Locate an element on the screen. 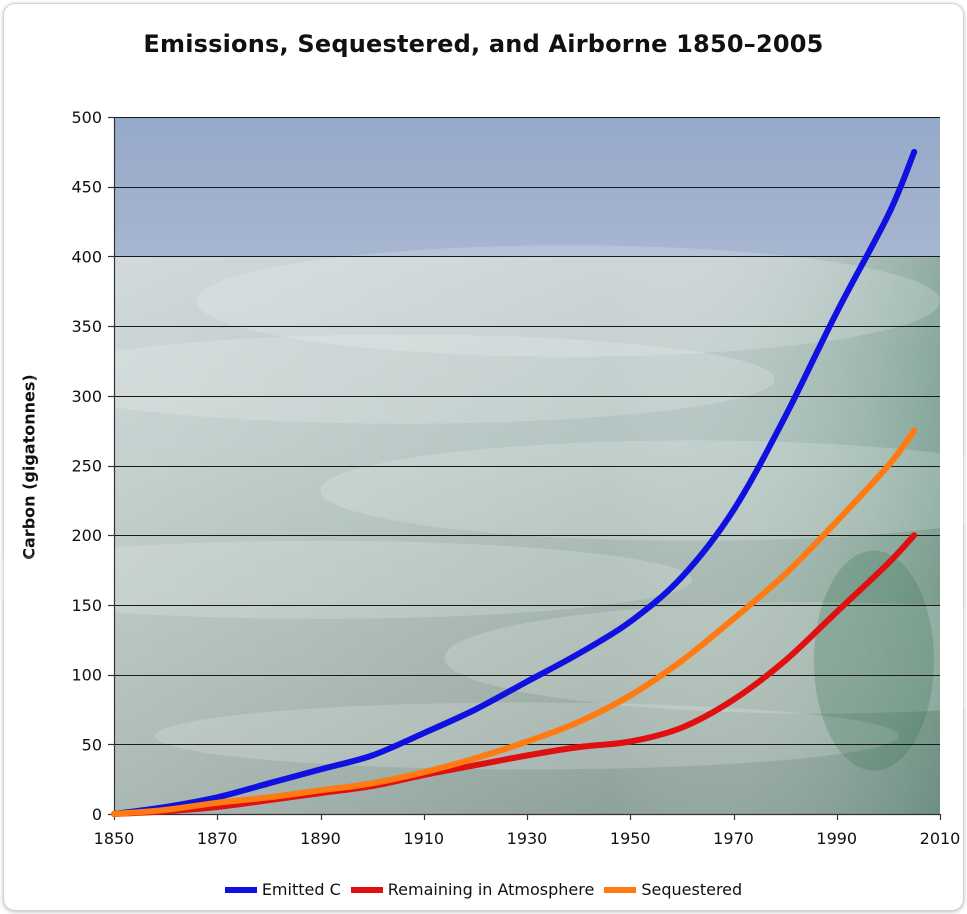  sky-region is located at coordinates (527, 187).